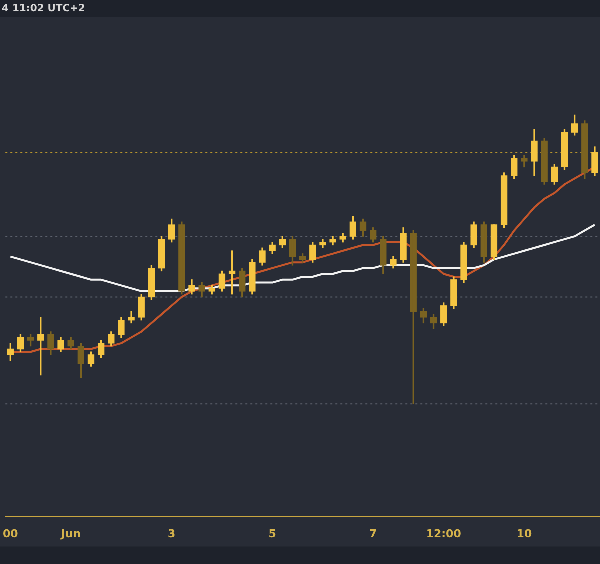  I want to click on x-tick-label: 5, so click(272, 533).